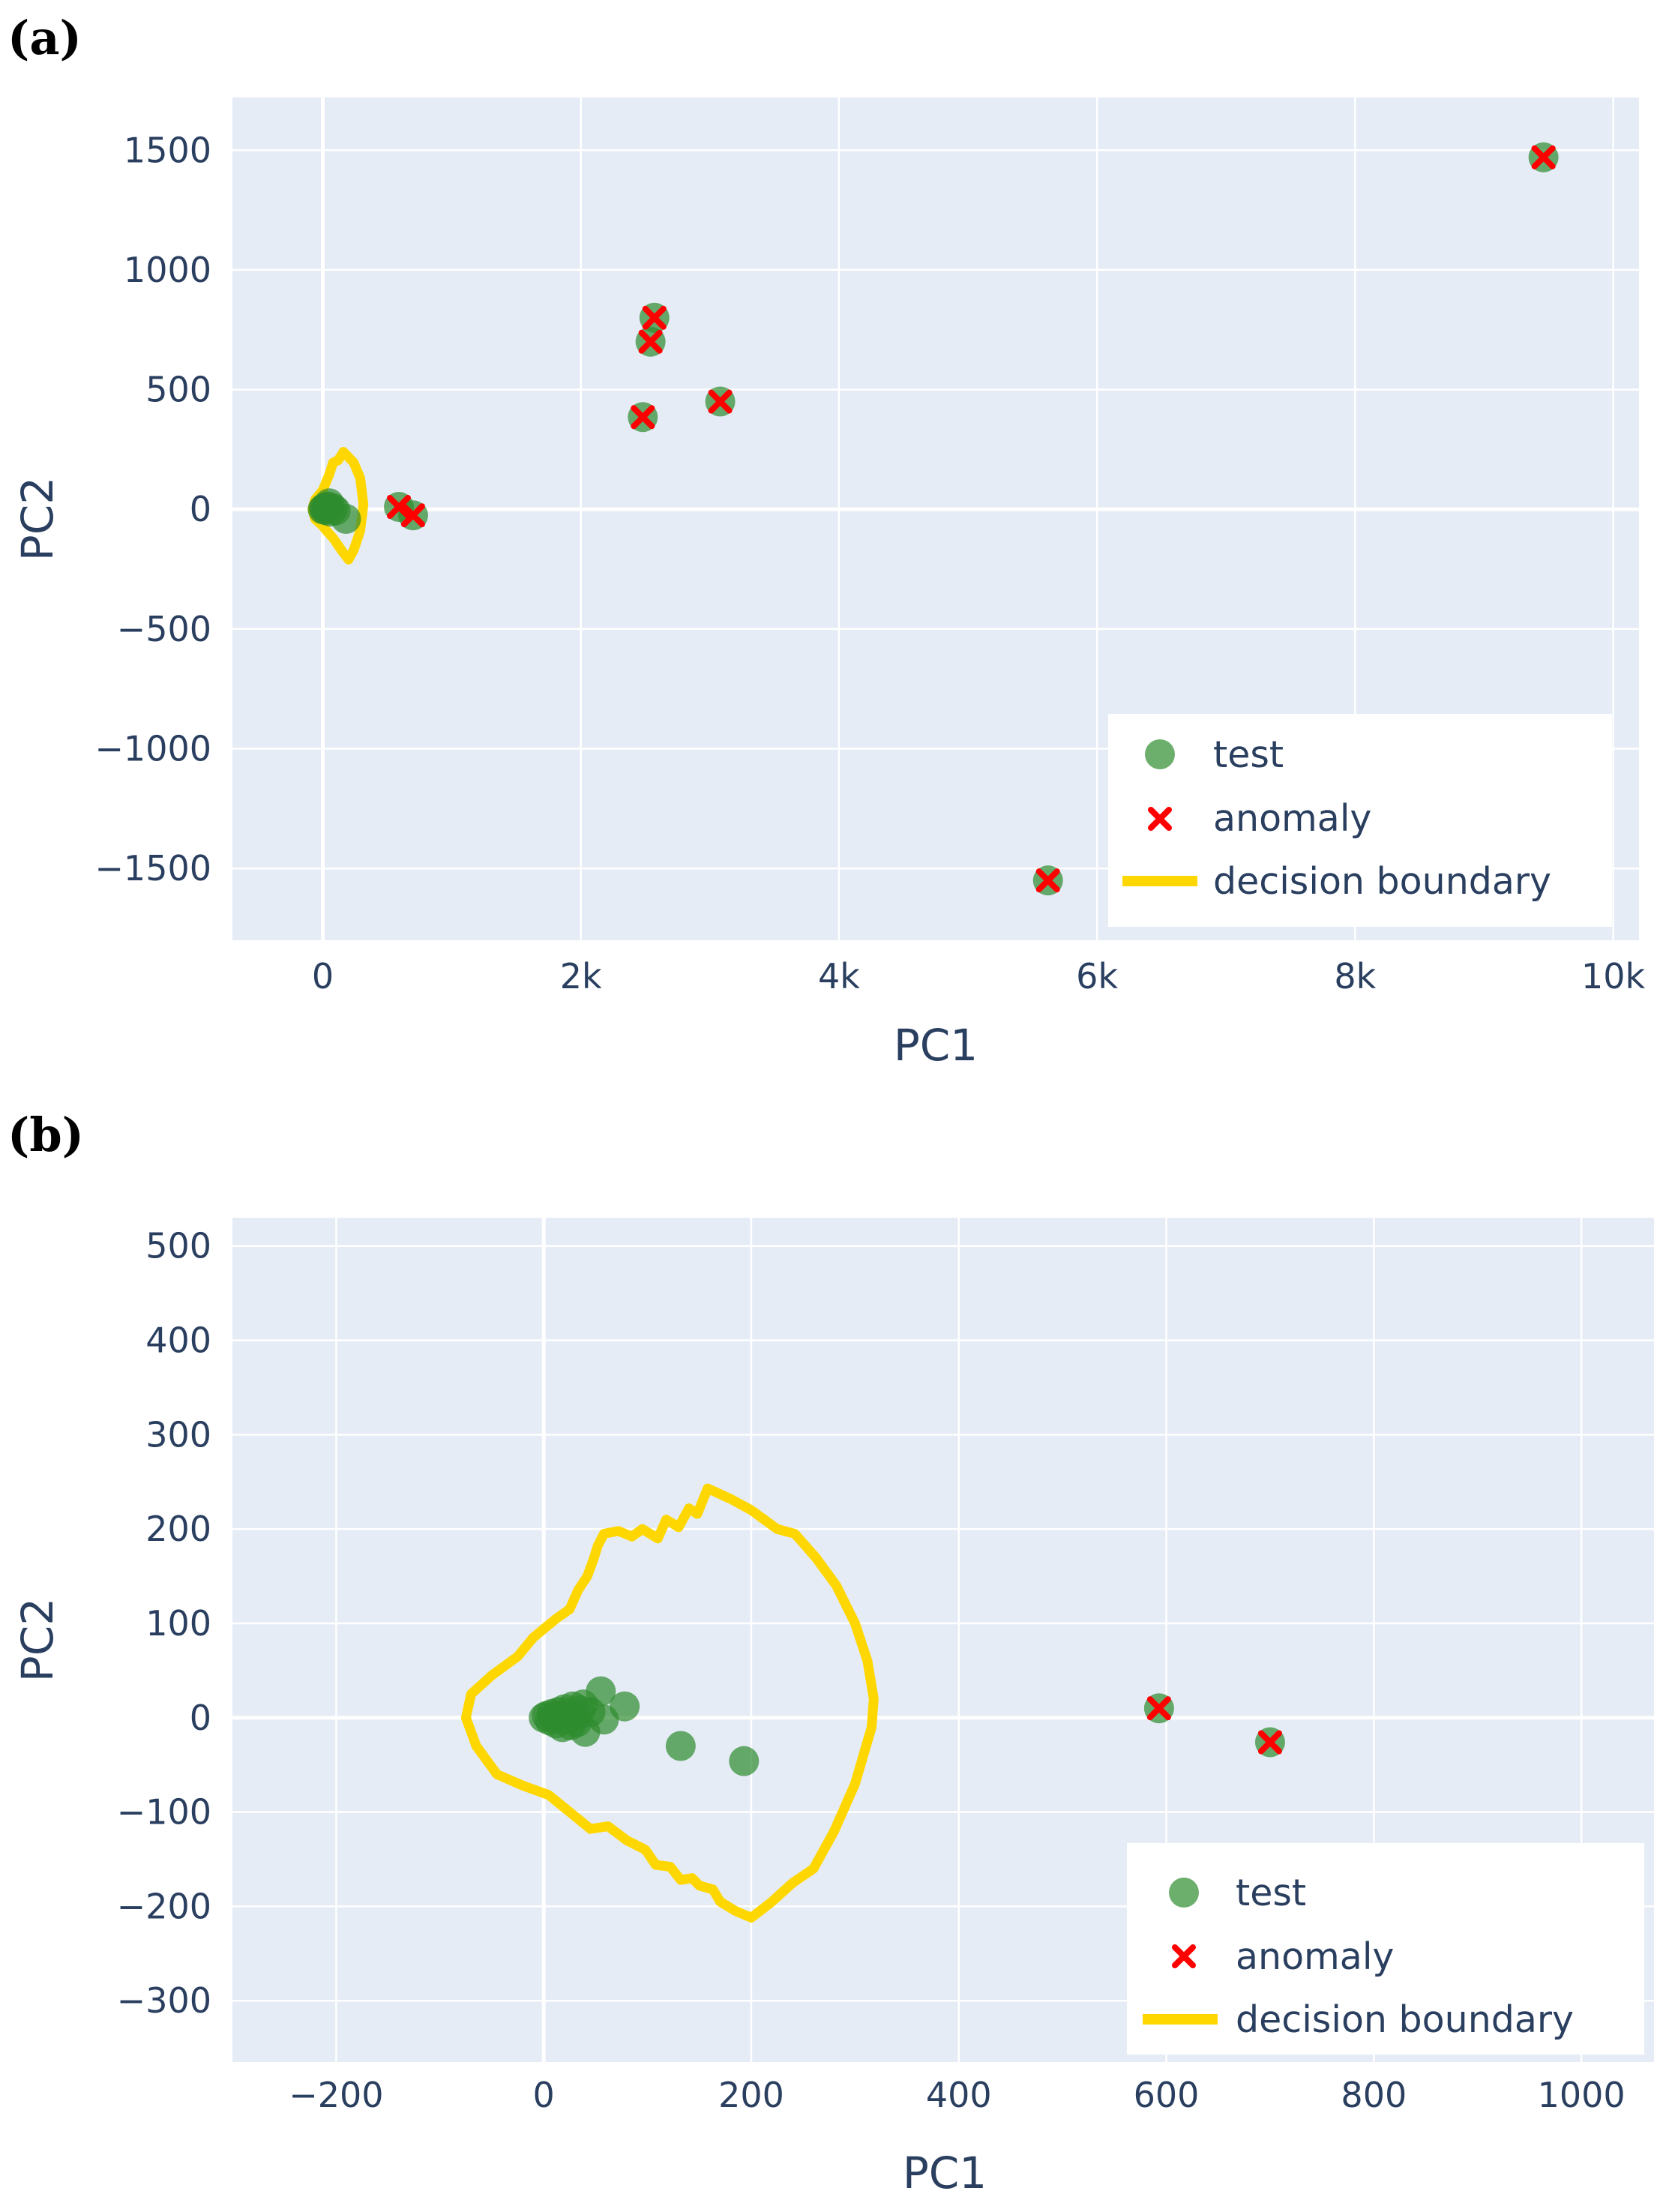  I want to click on y-tick-label: 400, so click(178, 1340).